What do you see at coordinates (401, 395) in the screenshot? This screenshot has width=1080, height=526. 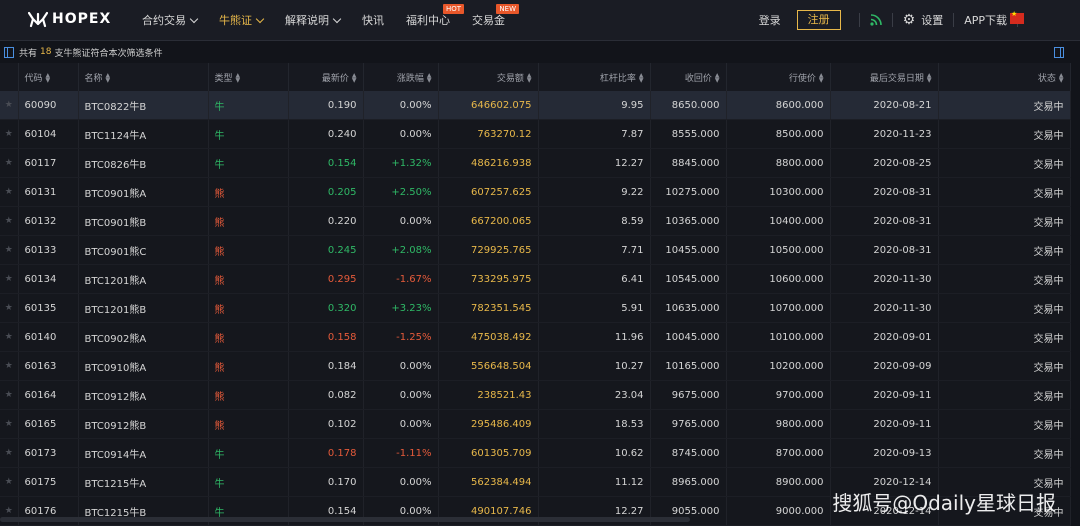 I see `cell-change: 0.00%` at bounding box center [401, 395].